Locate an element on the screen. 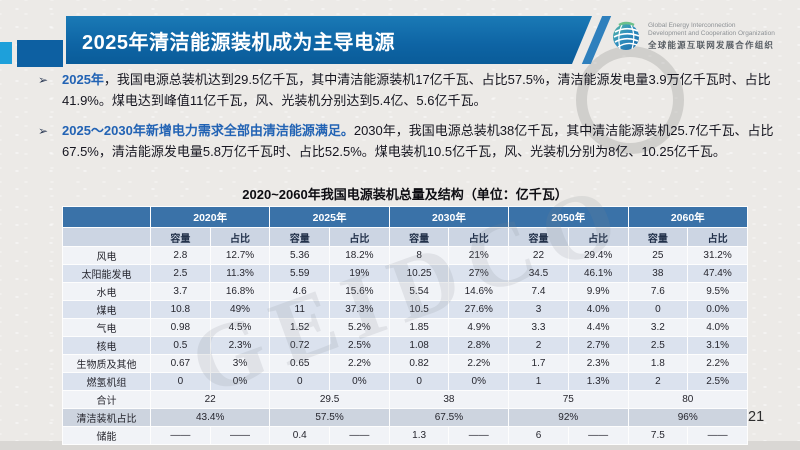  table-cell: 5.54 is located at coordinates (419, 291).